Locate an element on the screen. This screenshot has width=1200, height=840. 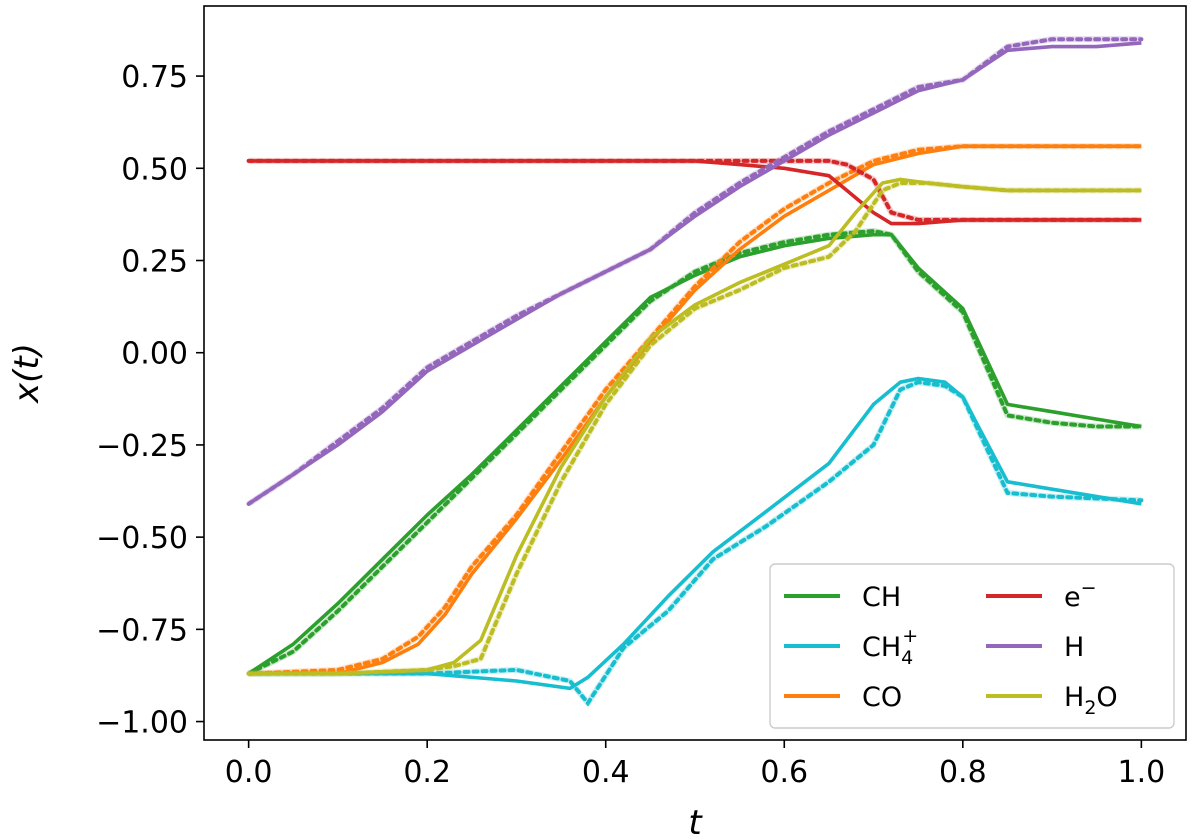
x-tick-label: 0.6 is located at coordinates (784, 772).